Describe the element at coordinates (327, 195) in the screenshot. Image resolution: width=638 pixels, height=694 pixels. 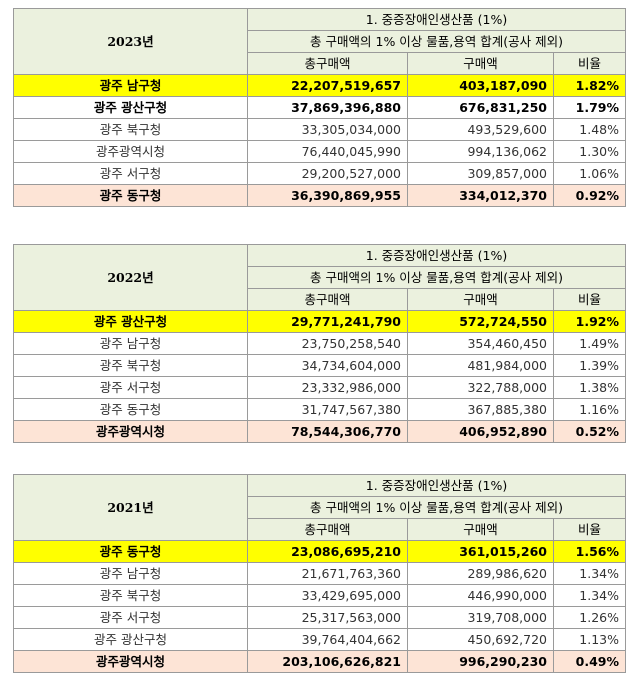
I see `row-total: 36,390,869,955` at that location.